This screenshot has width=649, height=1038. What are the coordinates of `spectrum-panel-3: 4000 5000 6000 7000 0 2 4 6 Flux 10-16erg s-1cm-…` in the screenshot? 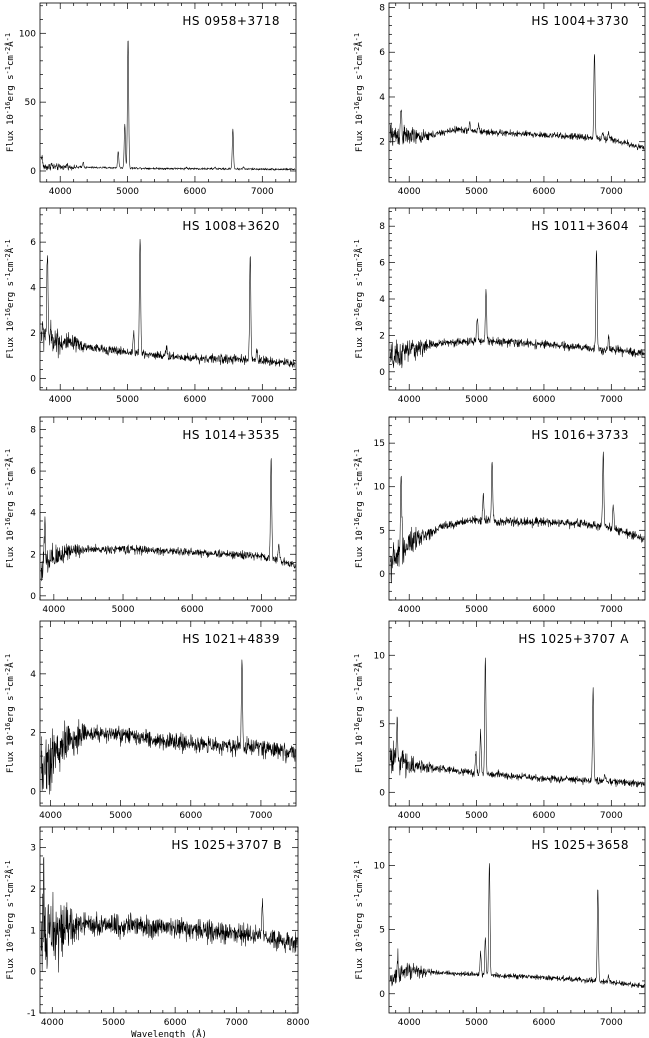 It's located at (150, 306).